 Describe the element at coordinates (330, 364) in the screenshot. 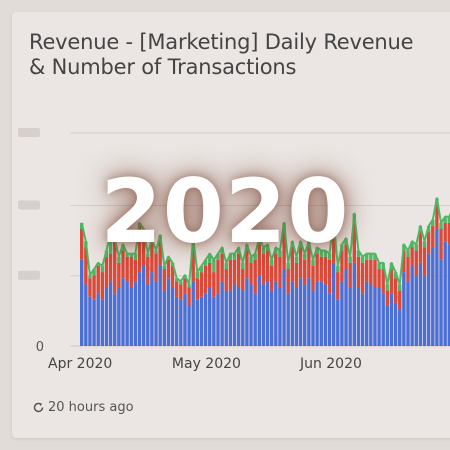

I see `x-tick-label: Jun 2020` at that location.